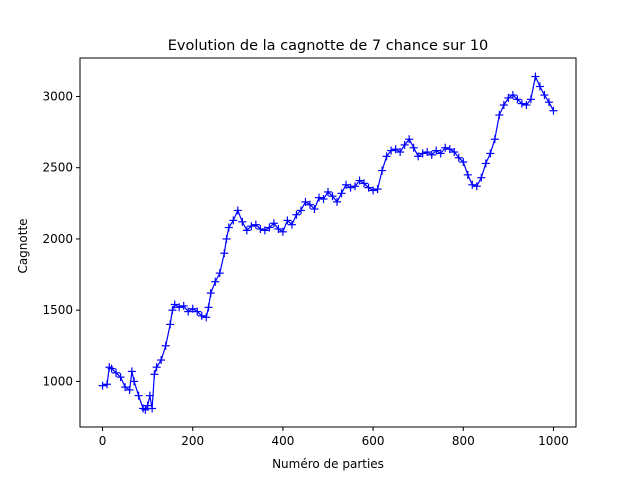  What do you see at coordinates (282, 441) in the screenshot?
I see `x-tick-label: 400` at bounding box center [282, 441].